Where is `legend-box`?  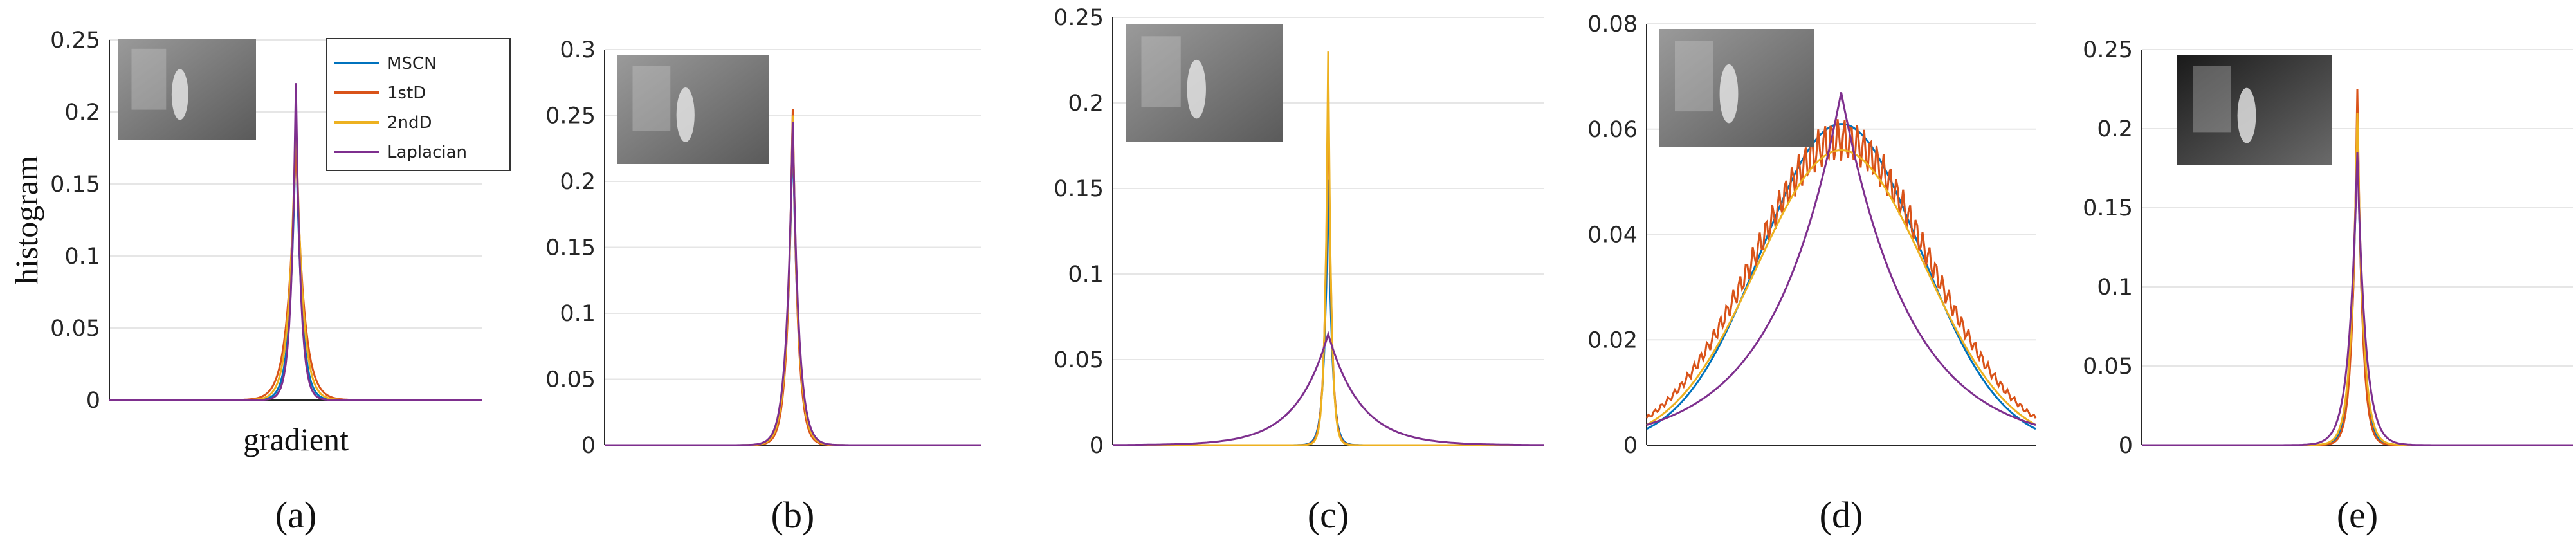
legend-box is located at coordinates (418, 104).